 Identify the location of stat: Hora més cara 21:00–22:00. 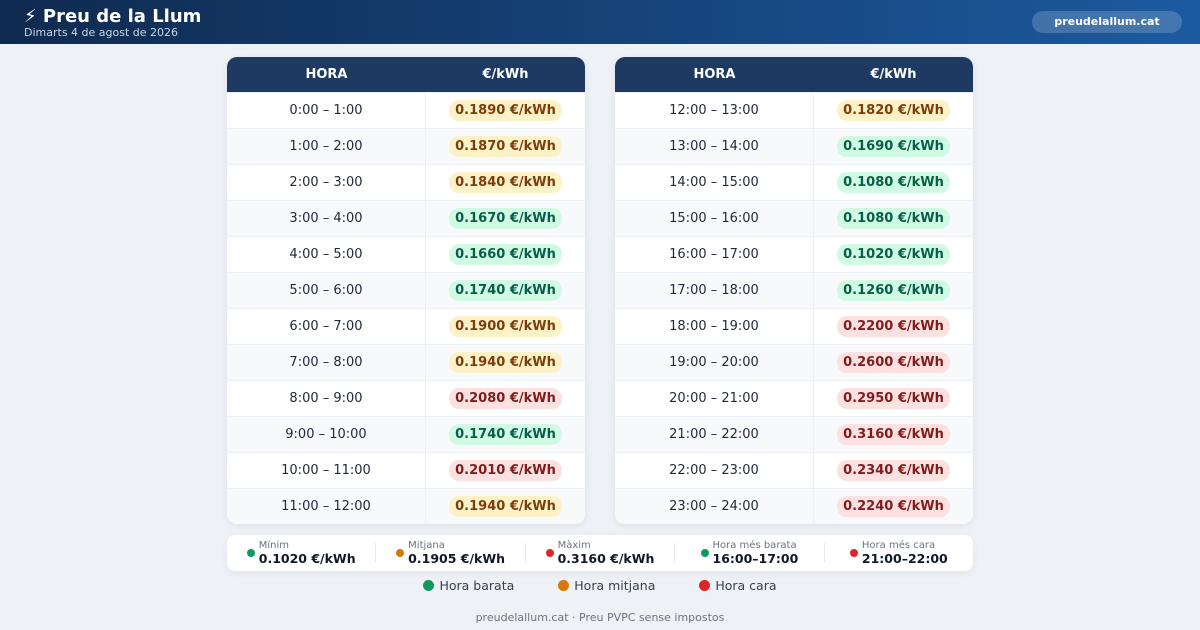
(899, 553).